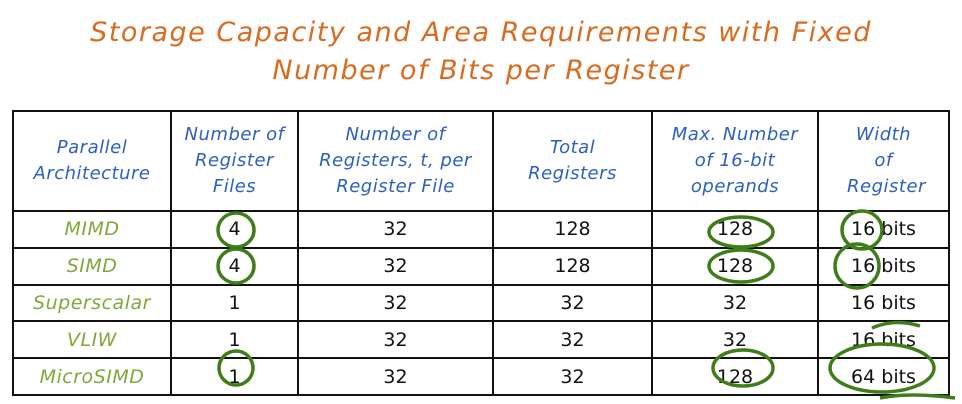 The height and width of the screenshot is (404, 962). I want to click on table-row: MIMD 4 32 128 128 16 bits, so click(481, 229).